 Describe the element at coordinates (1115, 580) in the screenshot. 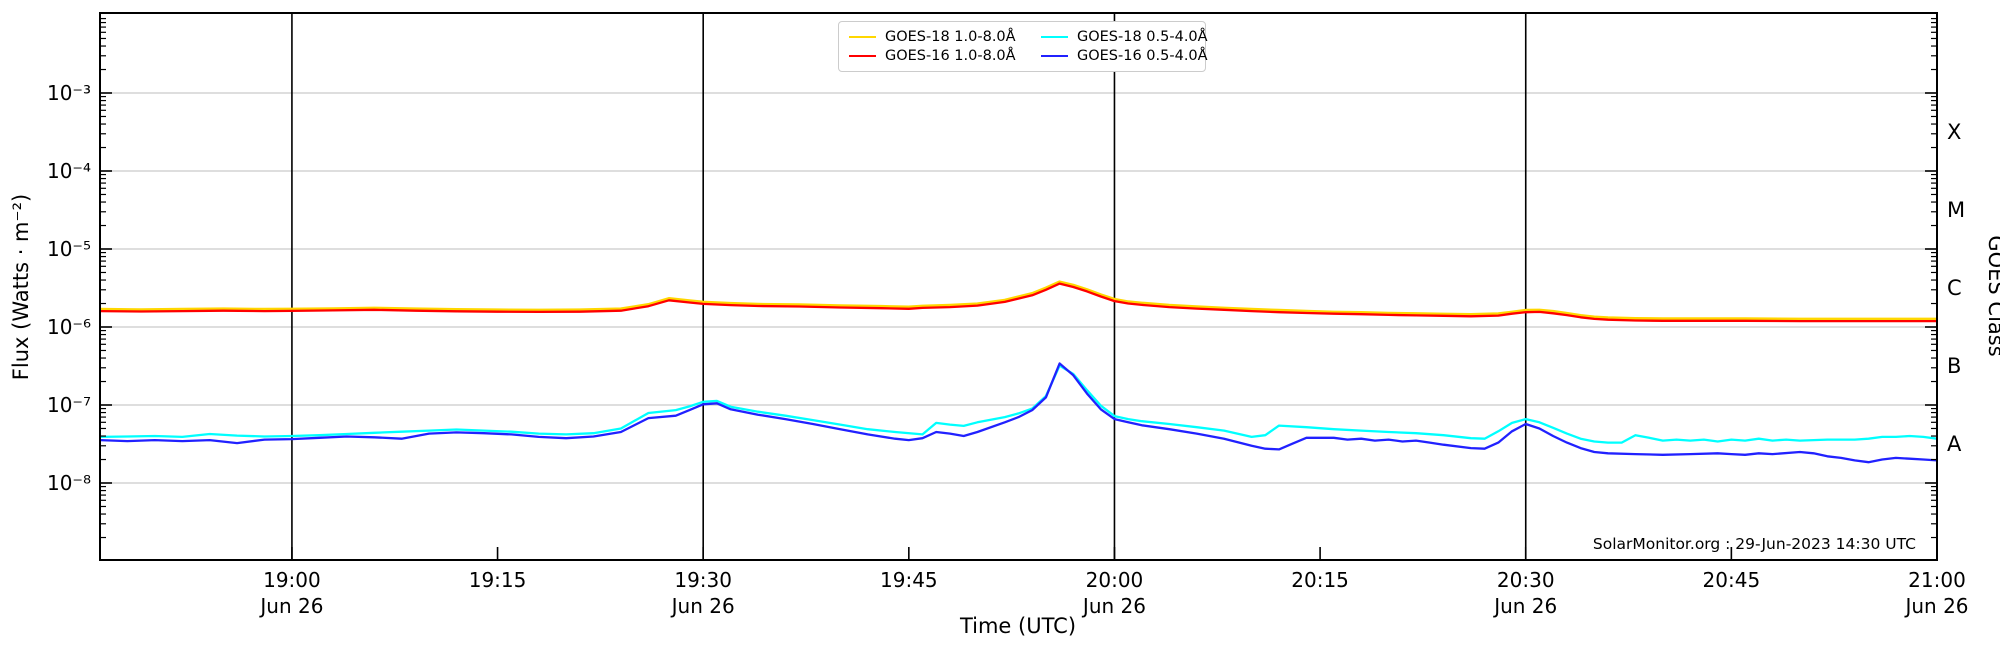

I see `x-tick-label: 20:00` at that location.